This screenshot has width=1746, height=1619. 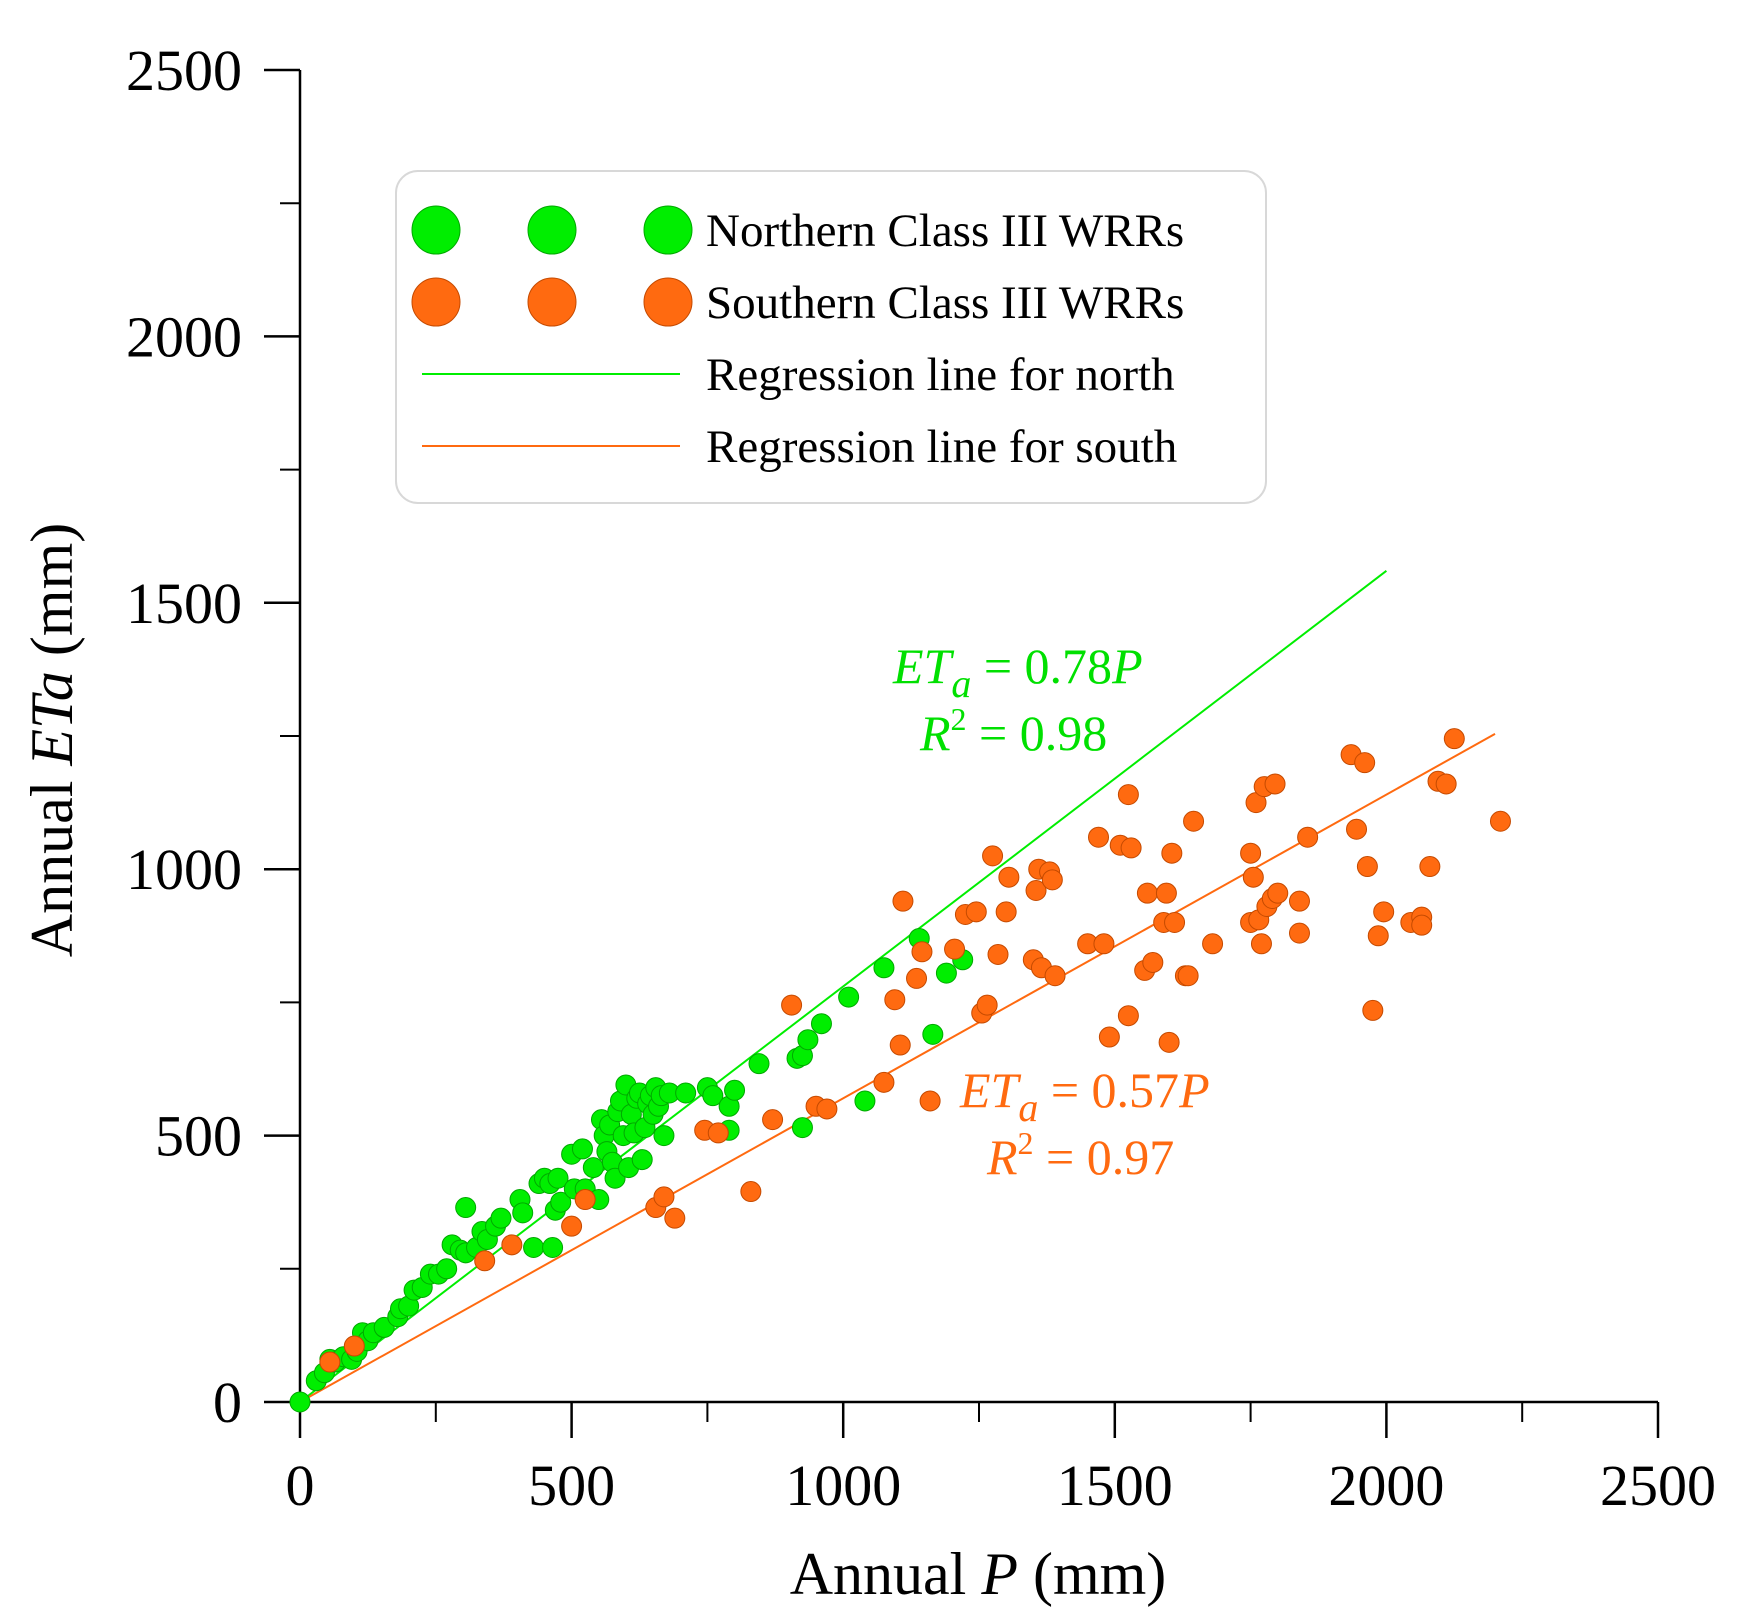 I want to click on legend-label: Regression line for south, so click(x=941, y=447).